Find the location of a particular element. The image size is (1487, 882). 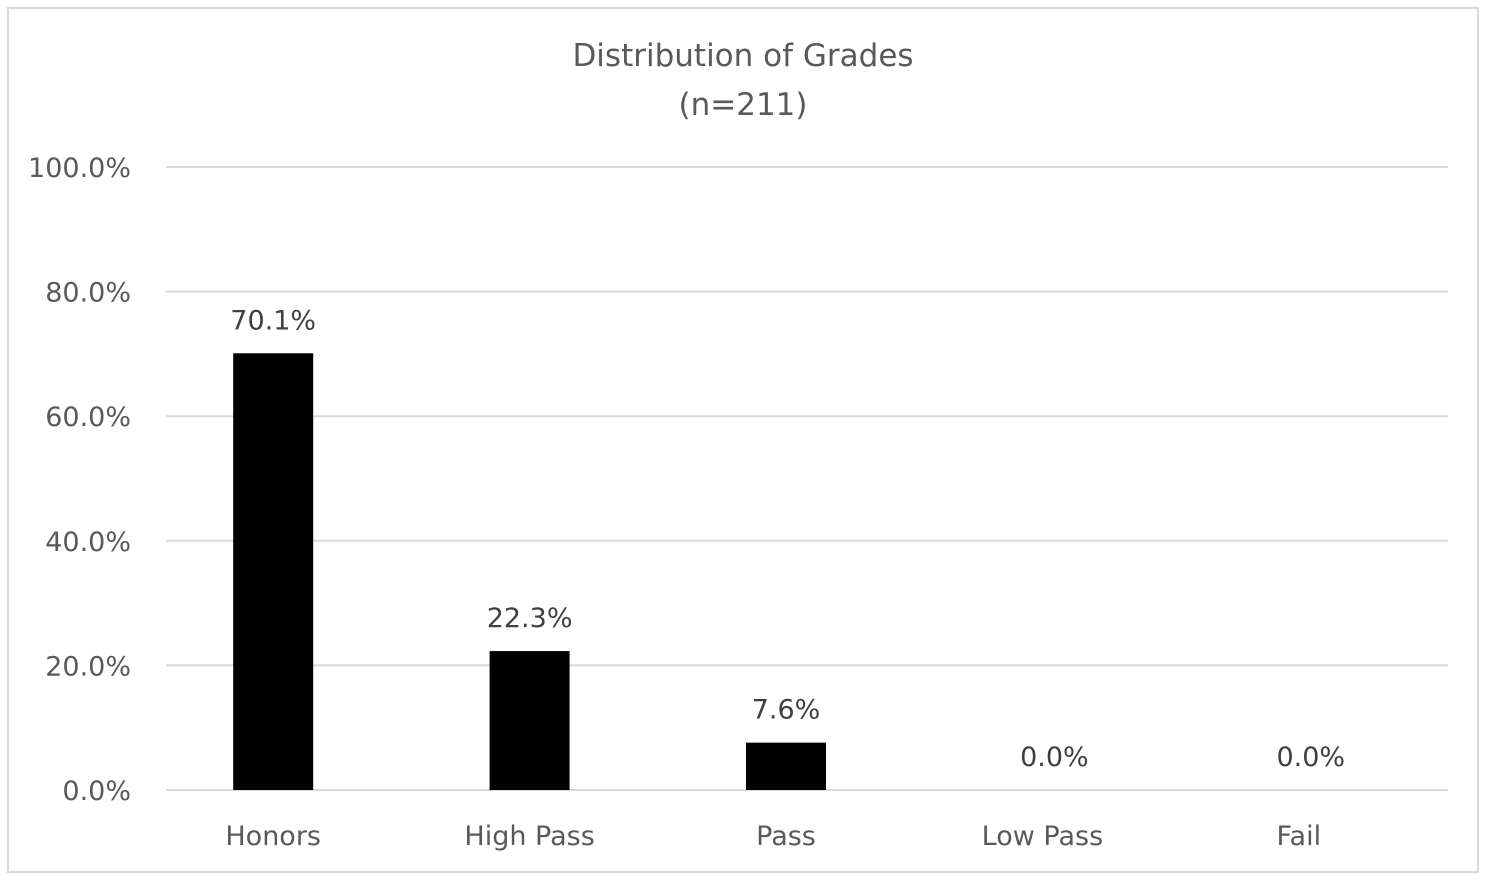

category-label: High Pass is located at coordinates (529, 836).